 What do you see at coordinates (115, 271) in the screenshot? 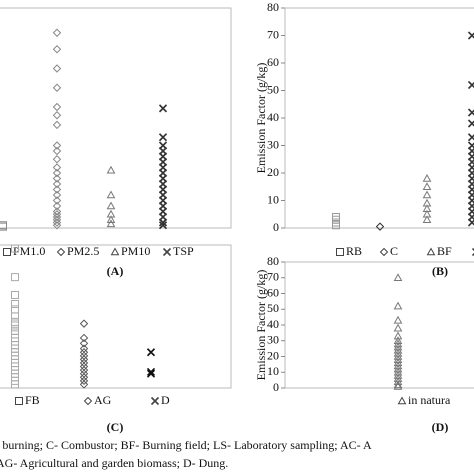
I see `panel-label: (A)` at bounding box center [115, 271].